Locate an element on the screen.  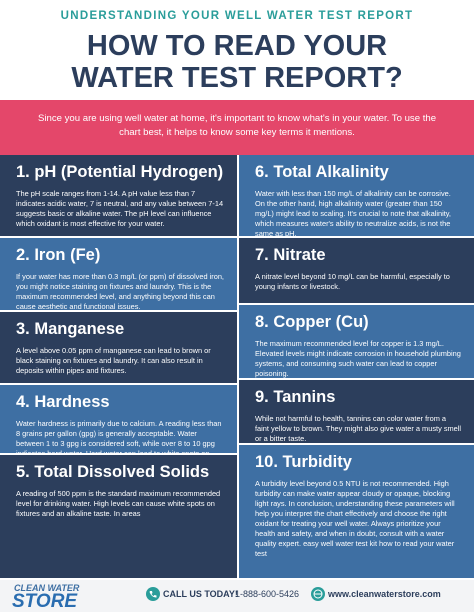
logo: CLEAN WATER is located at coordinates (47, 588).